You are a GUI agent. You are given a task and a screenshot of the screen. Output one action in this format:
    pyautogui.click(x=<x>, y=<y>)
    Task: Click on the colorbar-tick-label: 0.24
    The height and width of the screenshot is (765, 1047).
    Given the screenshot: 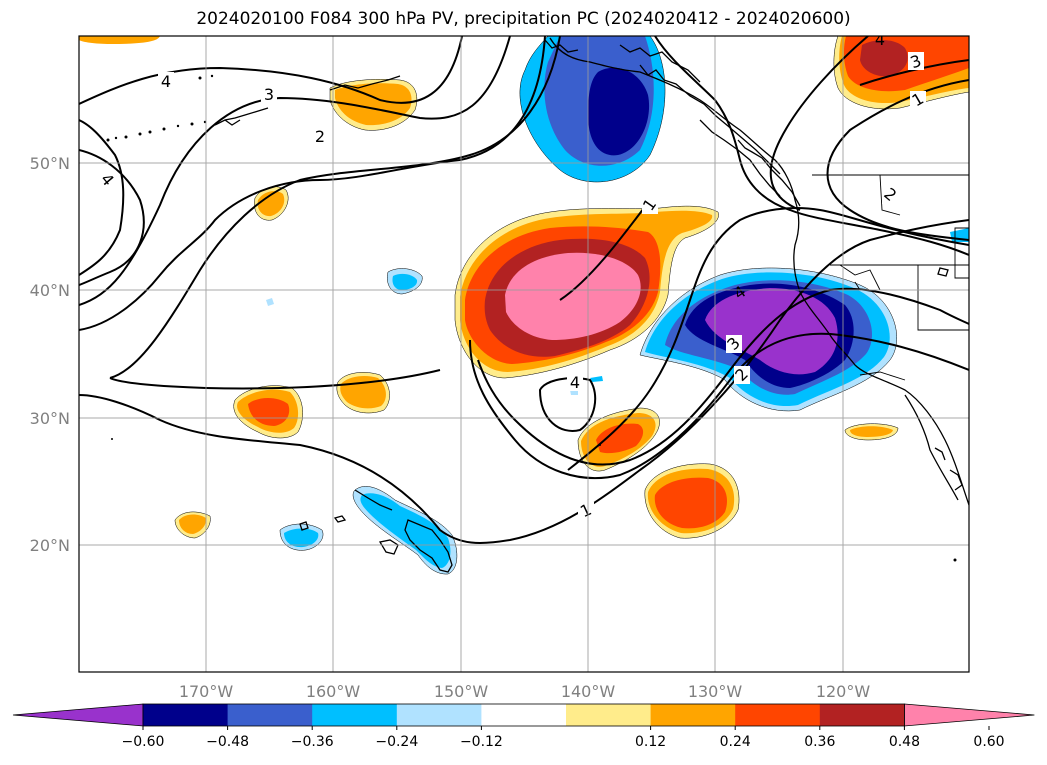 What is the action you would take?
    pyautogui.click(x=735, y=742)
    